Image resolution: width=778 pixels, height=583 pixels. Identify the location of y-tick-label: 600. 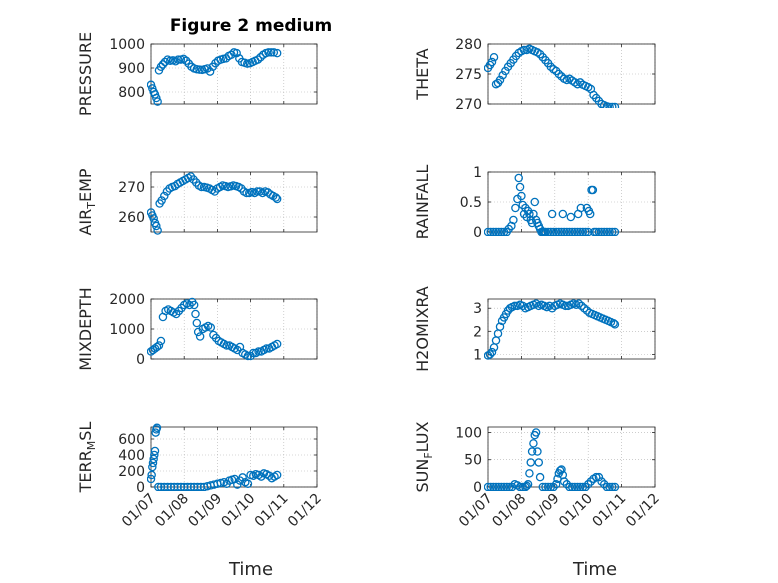
(131, 440).